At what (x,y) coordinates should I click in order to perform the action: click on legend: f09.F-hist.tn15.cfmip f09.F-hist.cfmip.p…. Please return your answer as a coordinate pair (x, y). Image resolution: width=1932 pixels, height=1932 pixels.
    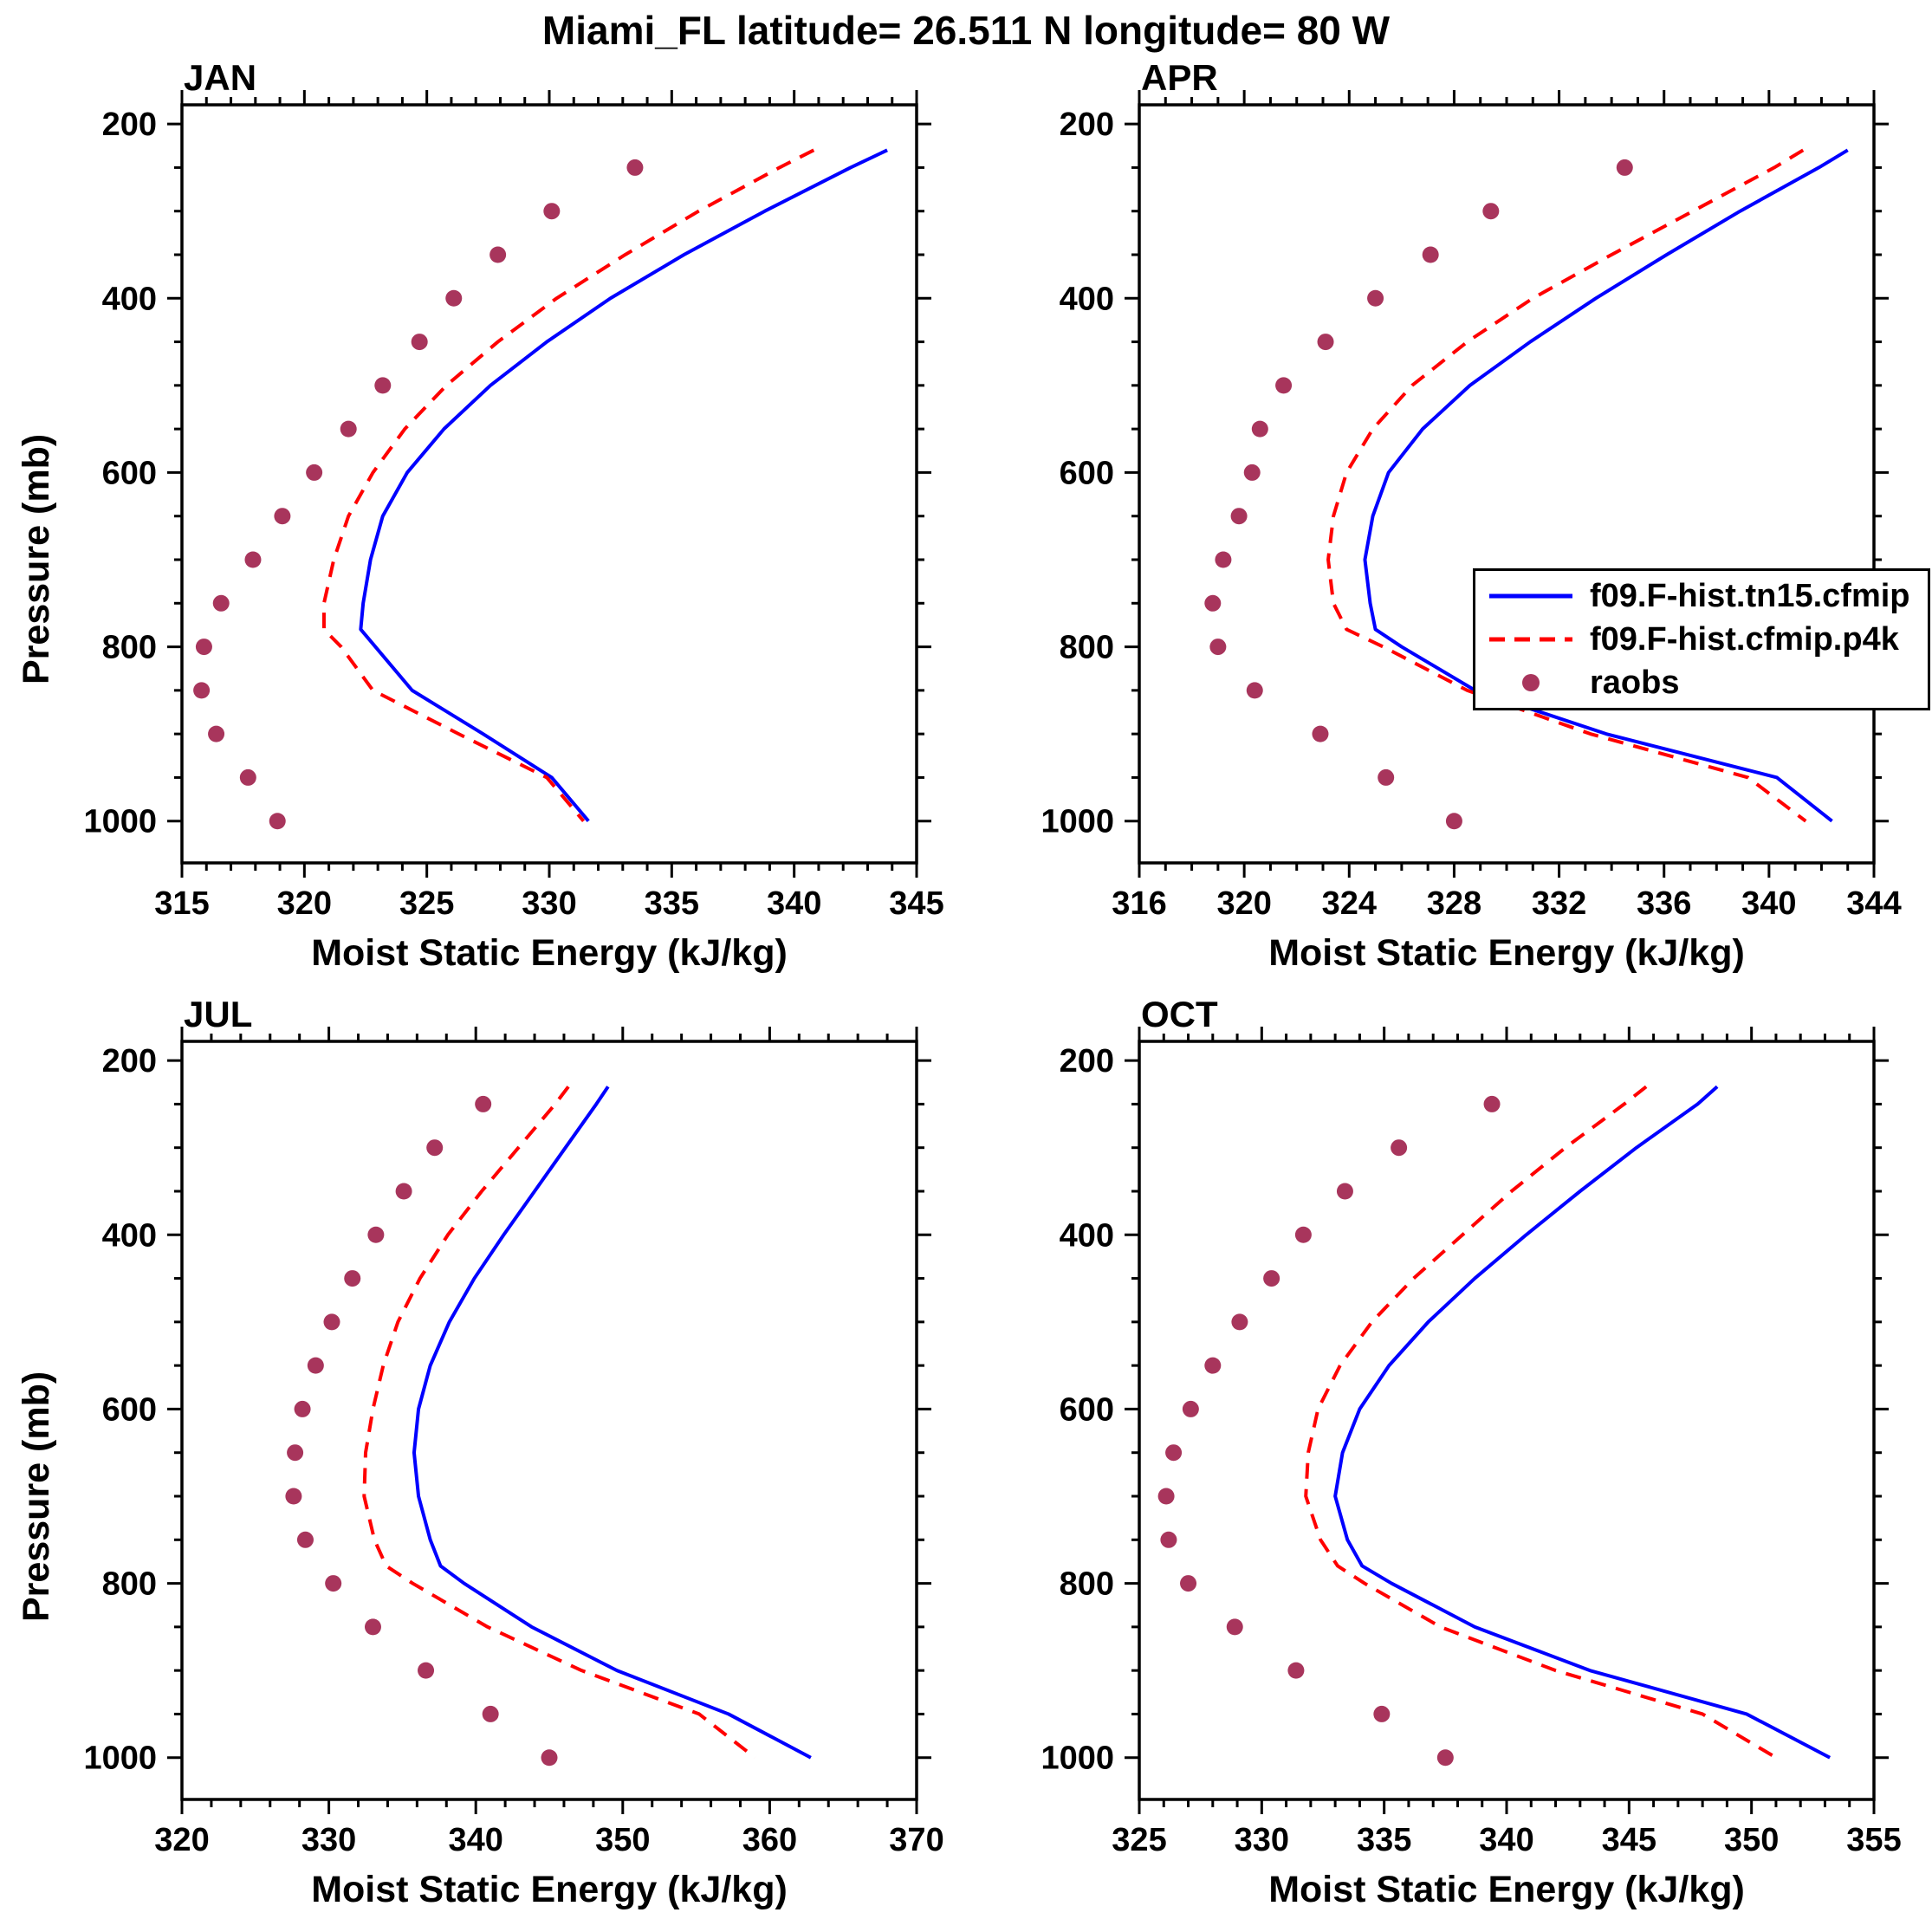
    Looking at the image, I should click on (1702, 639).